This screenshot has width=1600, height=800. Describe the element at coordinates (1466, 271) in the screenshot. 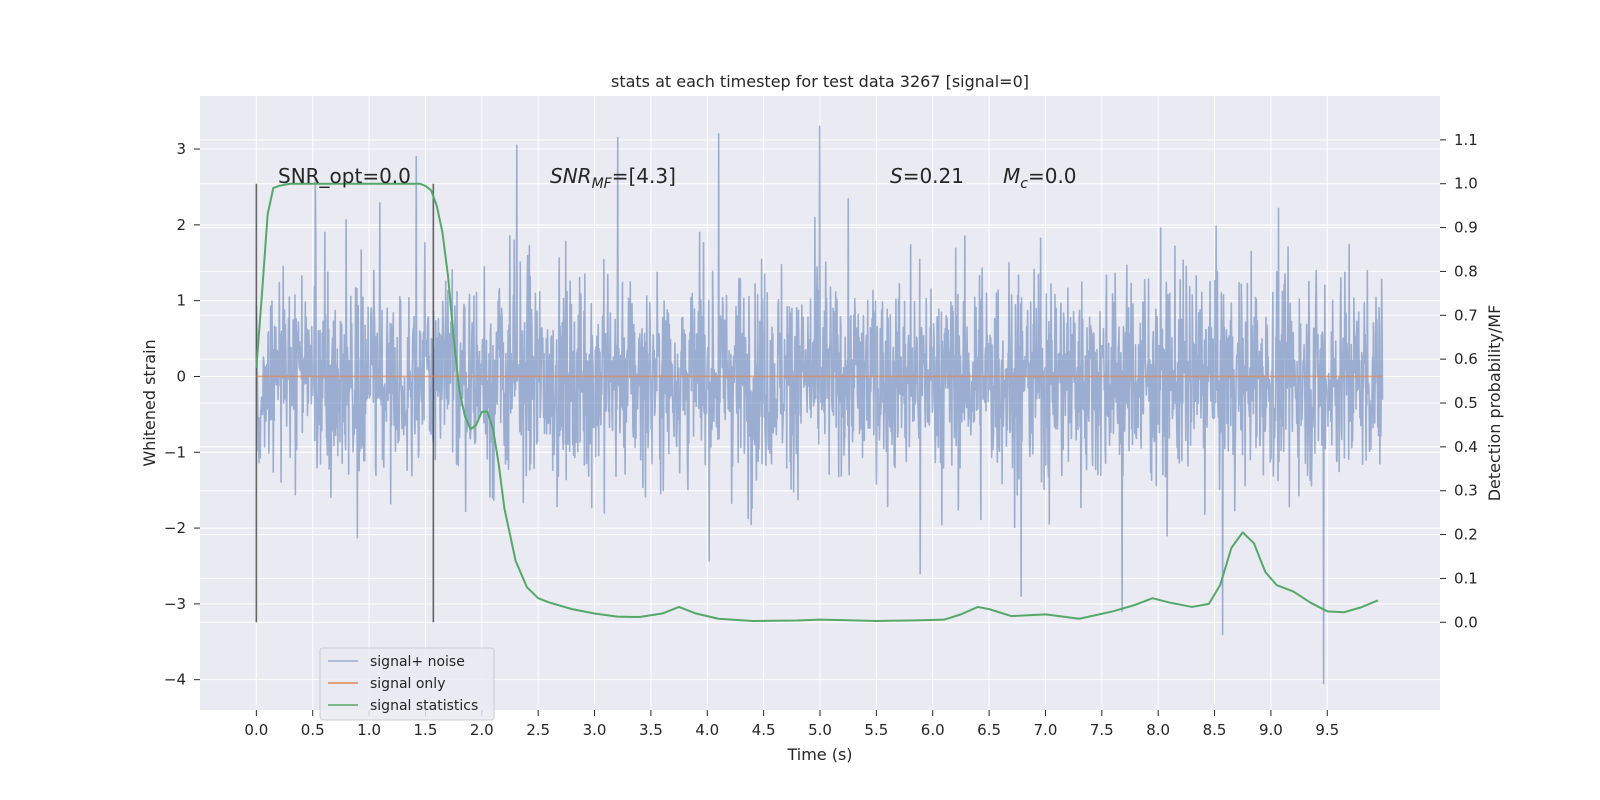

I see `y-right-tick-label: 0.8` at that location.